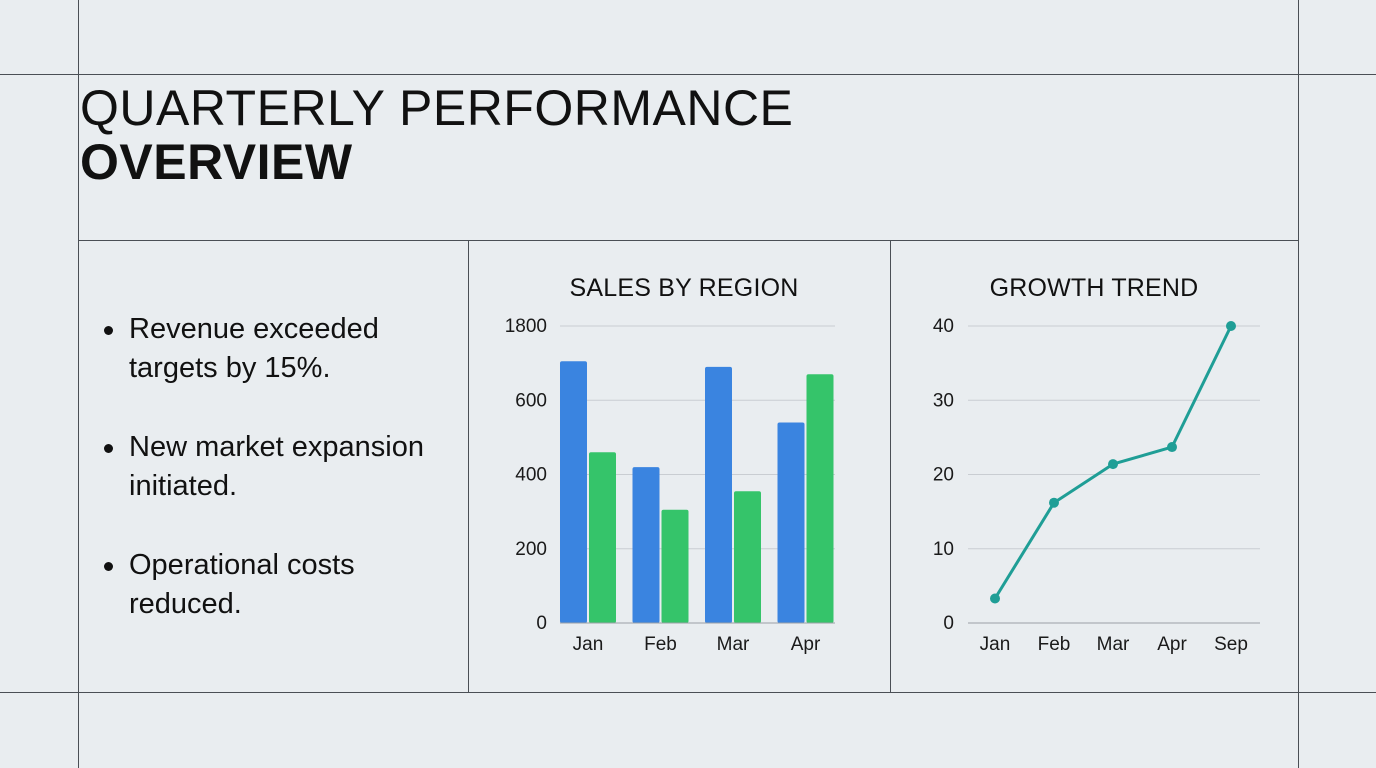 This screenshot has width=1376, height=768. I want to click on x-tick-label: Sep, so click(1231, 644).